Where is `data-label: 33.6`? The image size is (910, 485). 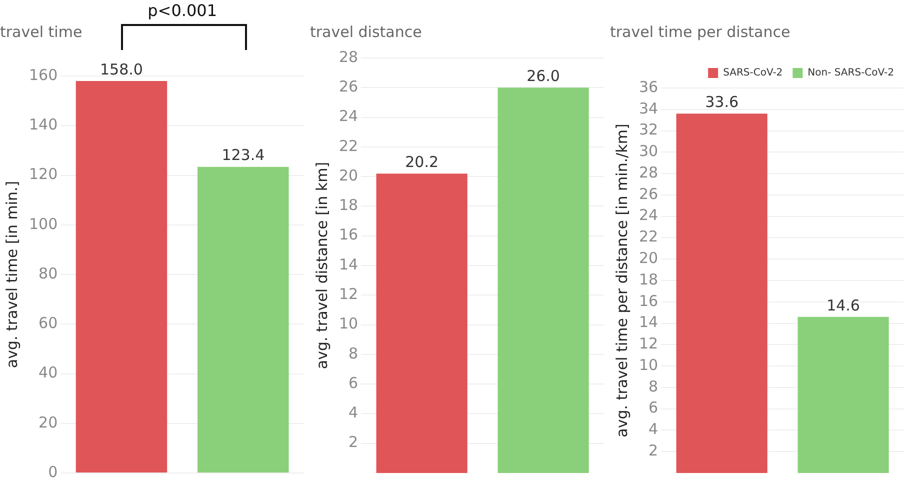
data-label: 33.6 is located at coordinates (722, 102).